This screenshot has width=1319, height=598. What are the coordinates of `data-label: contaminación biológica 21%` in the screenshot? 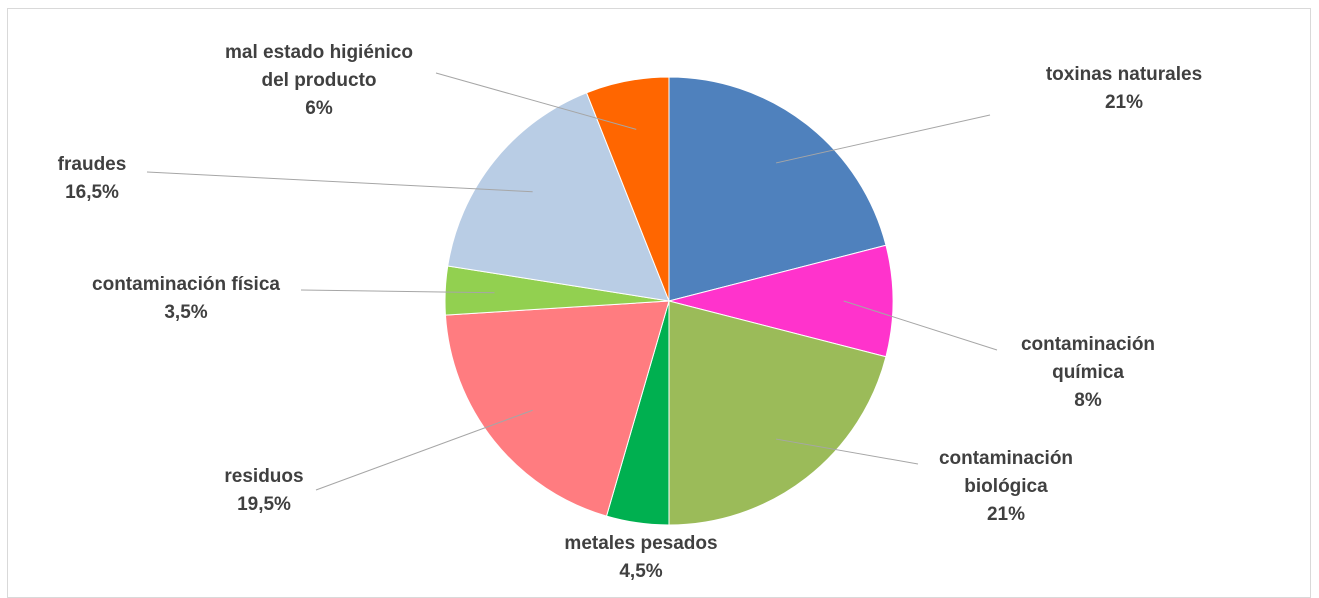 It's located at (1006, 486).